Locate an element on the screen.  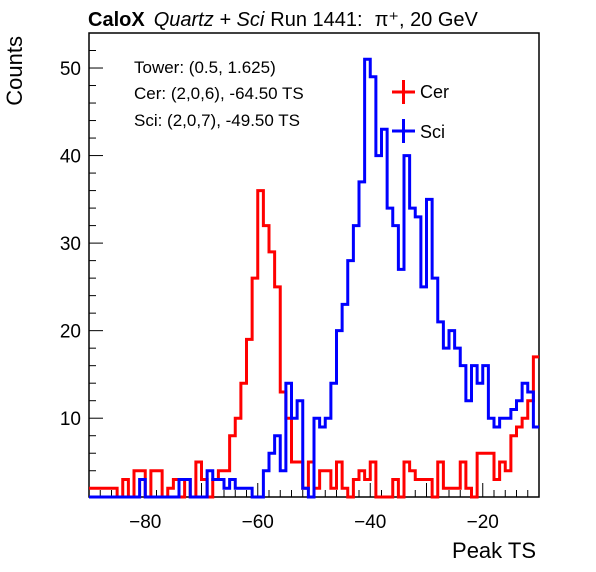
title-particle: π⁺, 20 GeV is located at coordinates (427, 20).